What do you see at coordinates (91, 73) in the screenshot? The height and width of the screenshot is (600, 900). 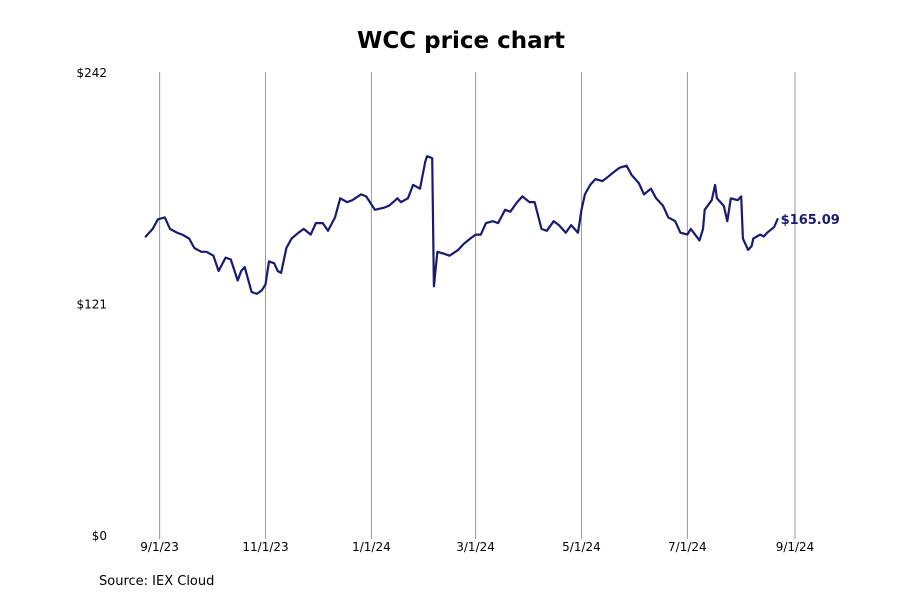 I see `y-tick-label: $242` at bounding box center [91, 73].